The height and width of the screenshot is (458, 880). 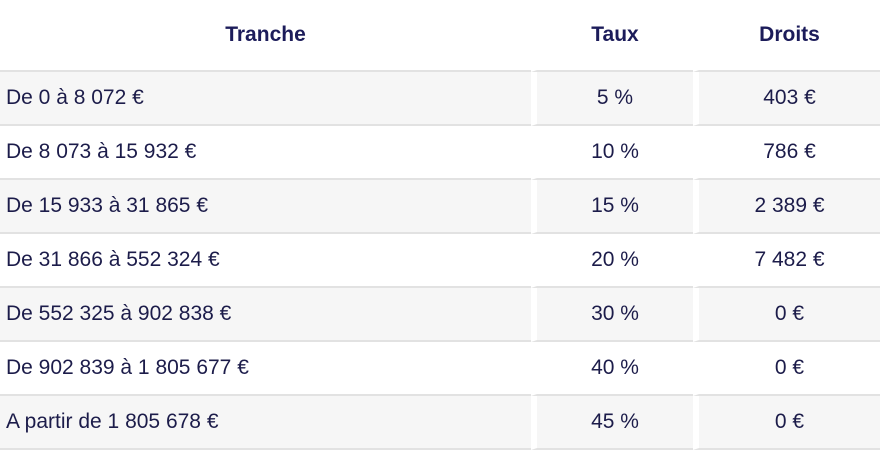 What do you see at coordinates (786, 207) in the screenshot?
I see `duty-cell: 2 389 €` at bounding box center [786, 207].